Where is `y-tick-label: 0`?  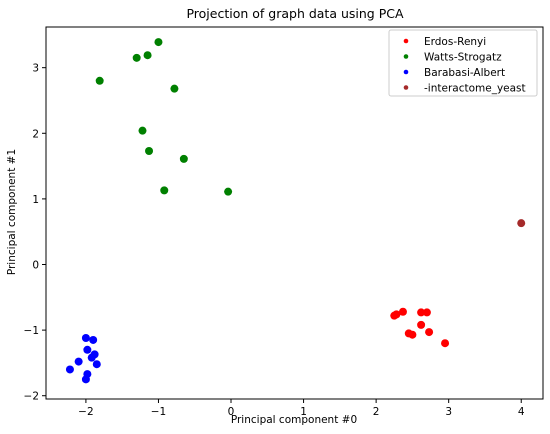 y-tick-label: 0 is located at coordinates (35, 266).